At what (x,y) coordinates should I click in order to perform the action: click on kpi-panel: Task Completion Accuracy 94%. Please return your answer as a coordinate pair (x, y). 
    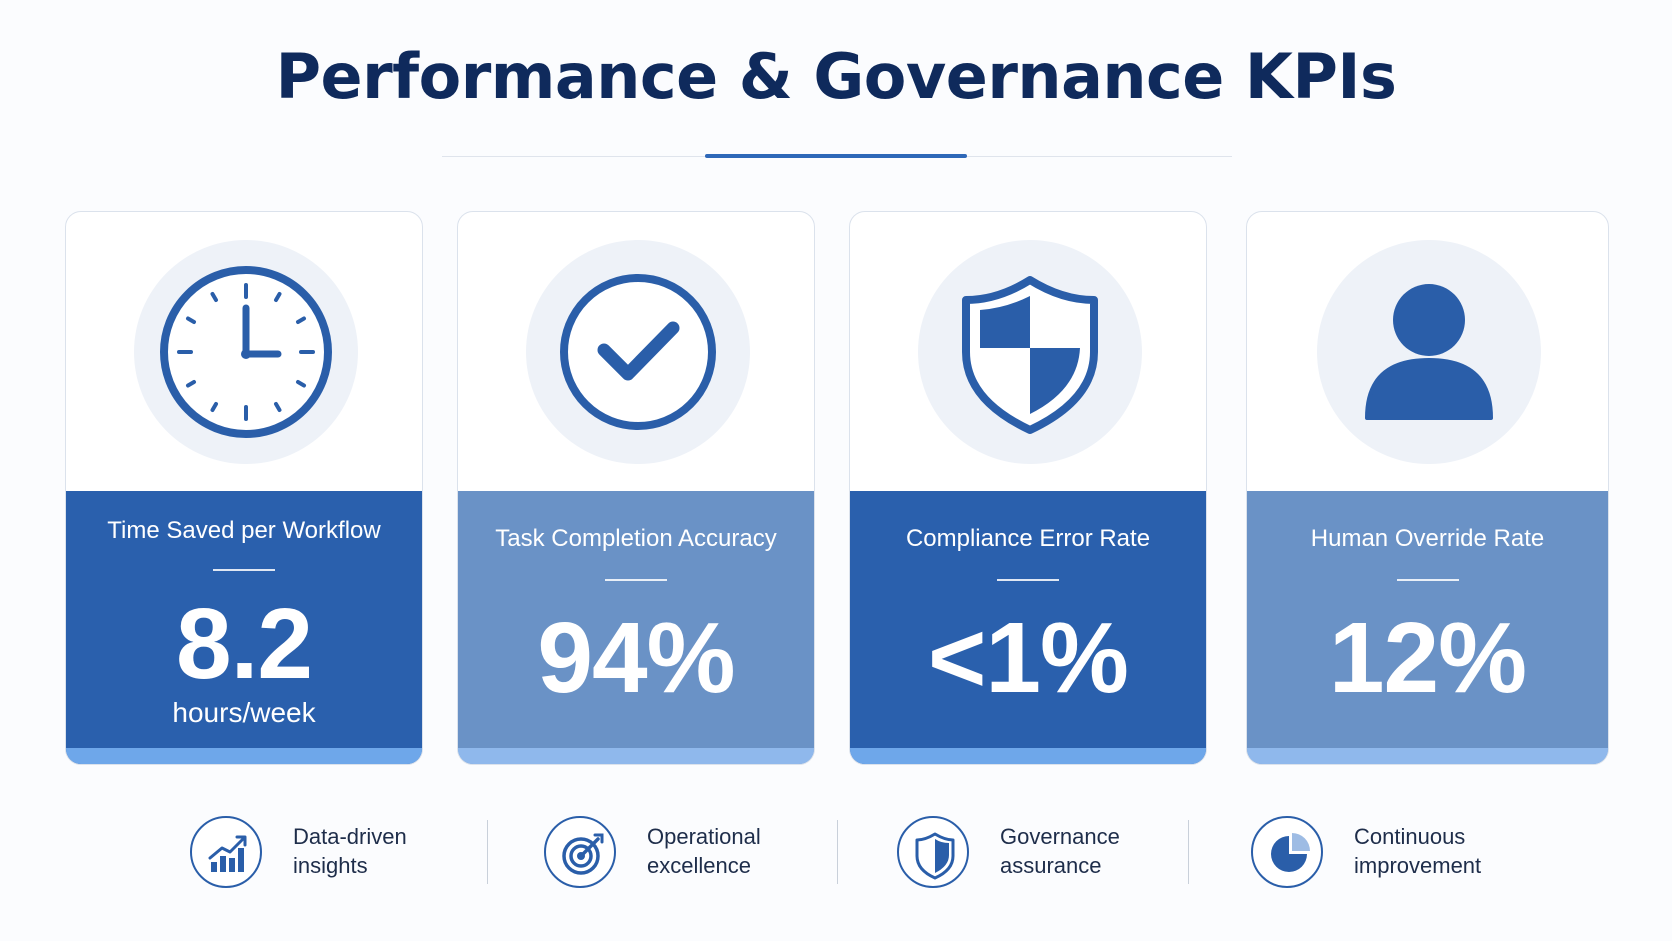
    Looking at the image, I should click on (636, 627).